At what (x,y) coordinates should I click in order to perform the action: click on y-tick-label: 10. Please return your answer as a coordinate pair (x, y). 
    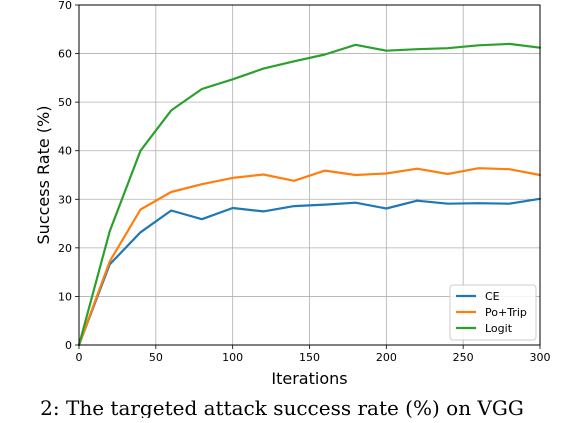
    Looking at the image, I should click on (65, 296).